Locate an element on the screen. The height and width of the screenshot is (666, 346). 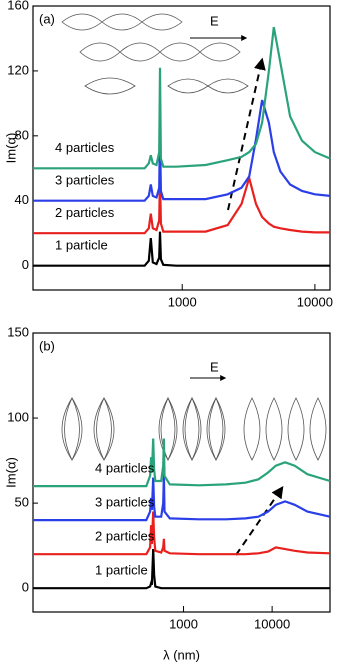
y-tick-label: 50 is located at coordinates (22, 502).